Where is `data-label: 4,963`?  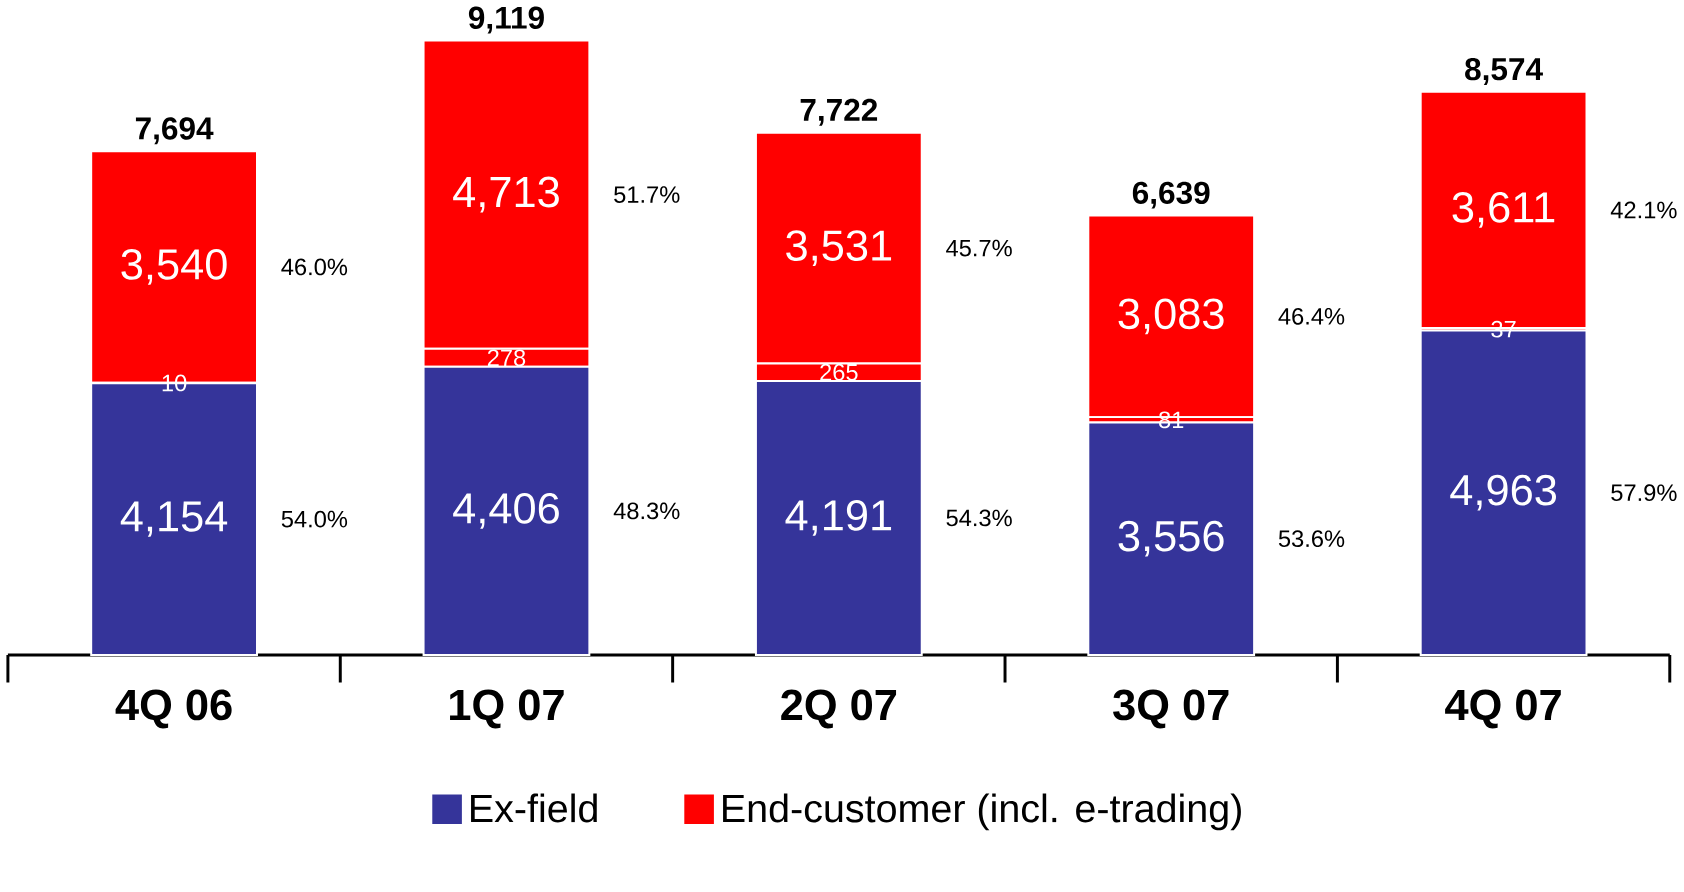
data-label: 4,963 is located at coordinates (1503, 492).